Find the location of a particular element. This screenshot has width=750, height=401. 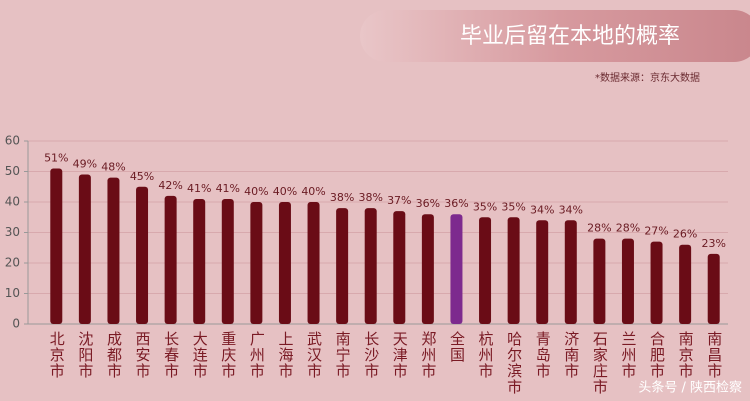

source: *数据来源：京东大数据 is located at coordinates (647, 77).